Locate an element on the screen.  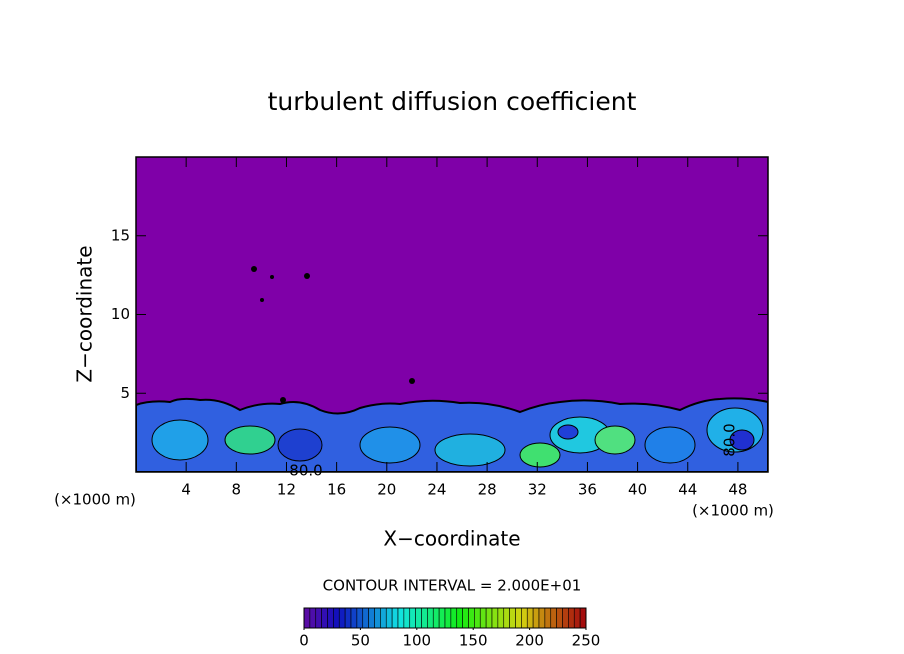
x-tick-label: 16 is located at coordinates (336, 490).